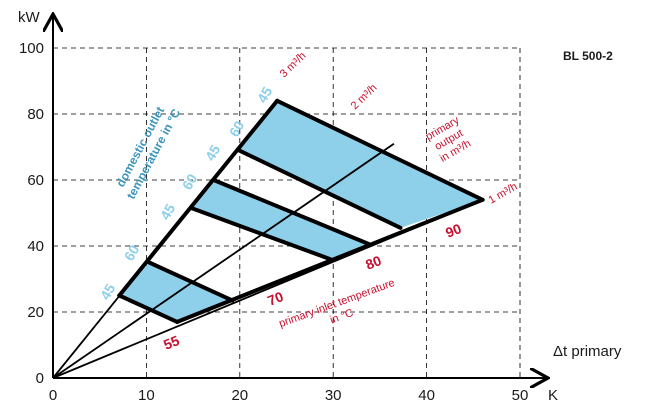 This screenshot has height=405, width=649. I want to click on outlet-temp-45-c: 45, so click(213, 153).